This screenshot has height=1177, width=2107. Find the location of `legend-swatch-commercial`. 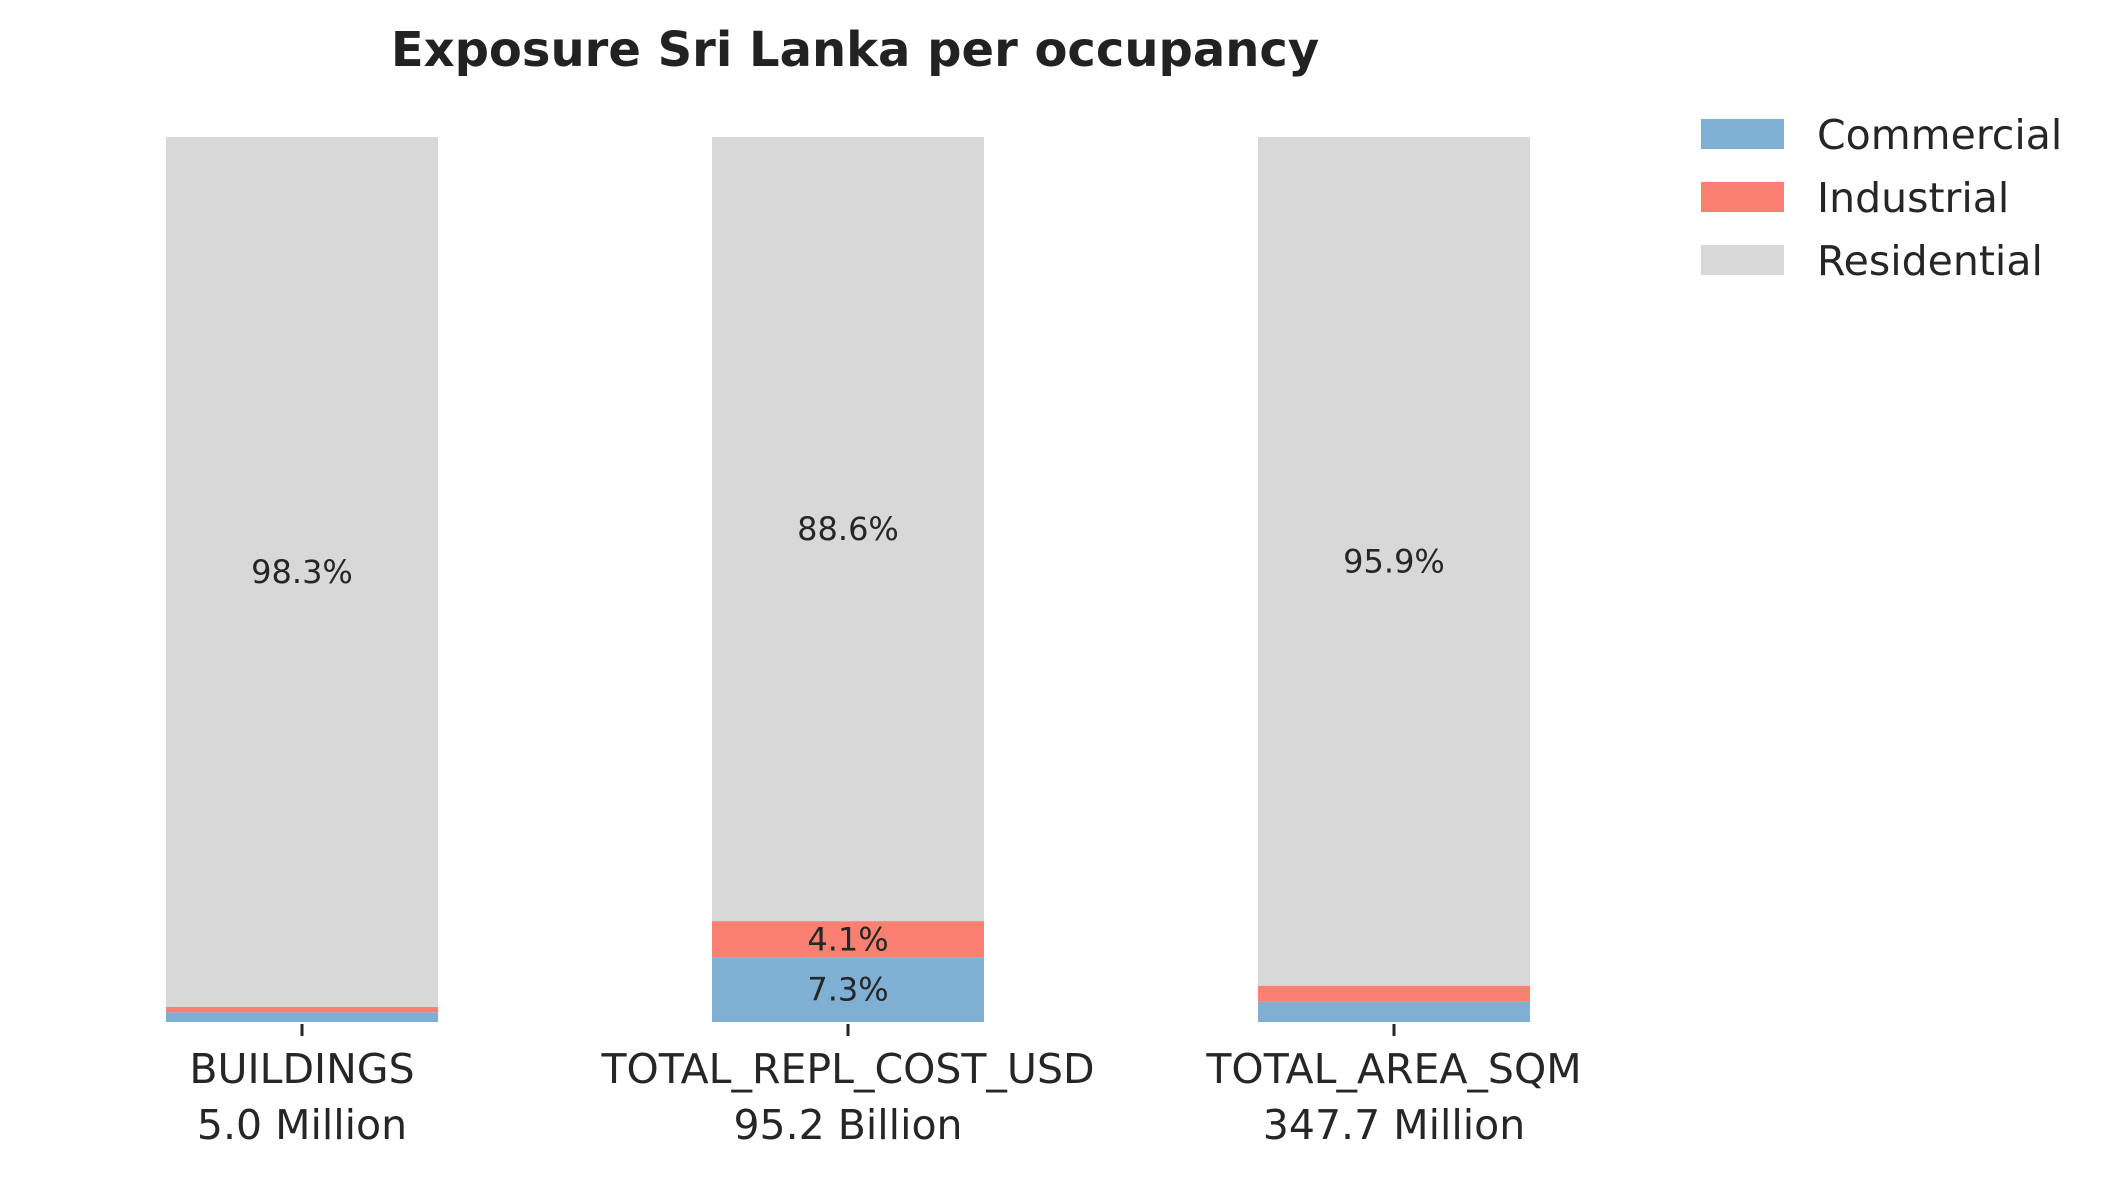

legend-swatch-commercial is located at coordinates (1742, 134).